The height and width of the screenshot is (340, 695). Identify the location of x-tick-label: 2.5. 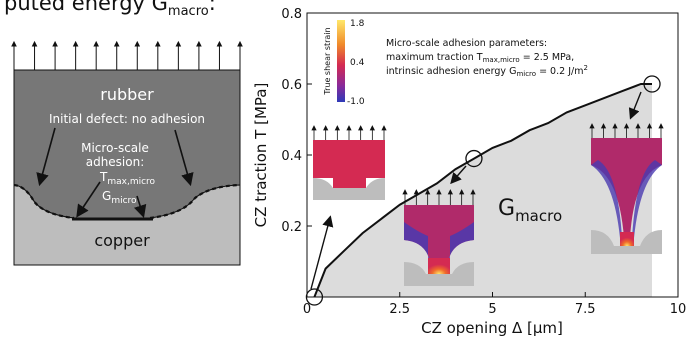
(399, 309).